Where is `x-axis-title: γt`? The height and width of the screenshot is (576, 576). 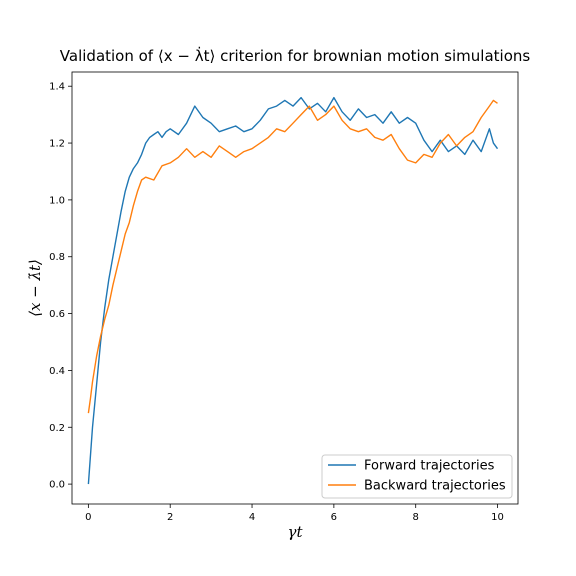 x-axis-title: γt is located at coordinates (296, 532).